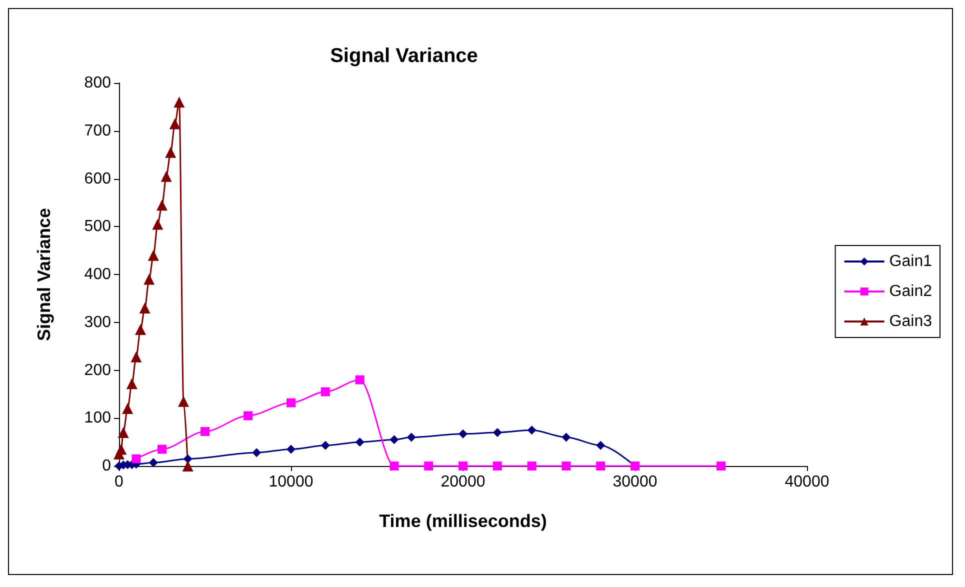 The width and height of the screenshot is (965, 587). What do you see at coordinates (98, 131) in the screenshot?
I see `y-tick-label: 700` at bounding box center [98, 131].